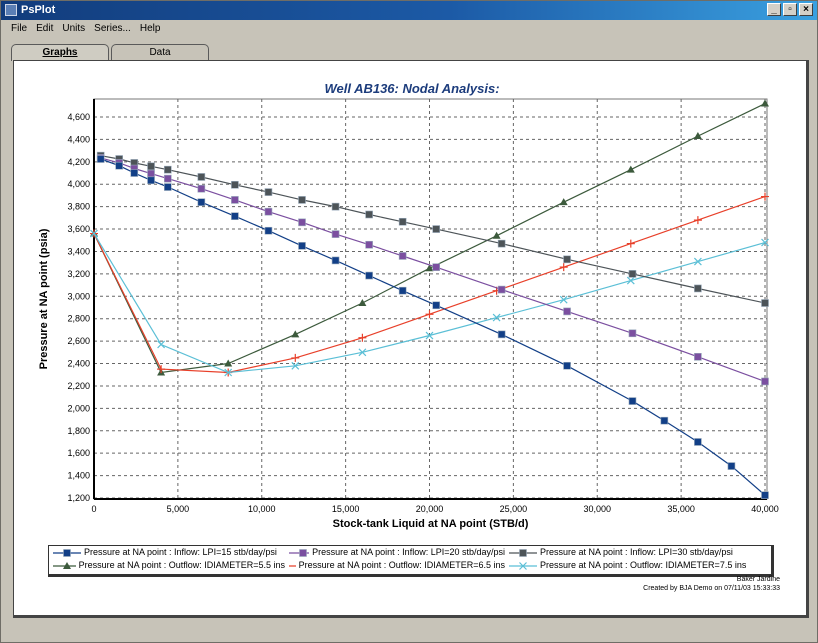  What do you see at coordinates (11, 10) in the screenshot?
I see `app-icon` at bounding box center [11, 10].